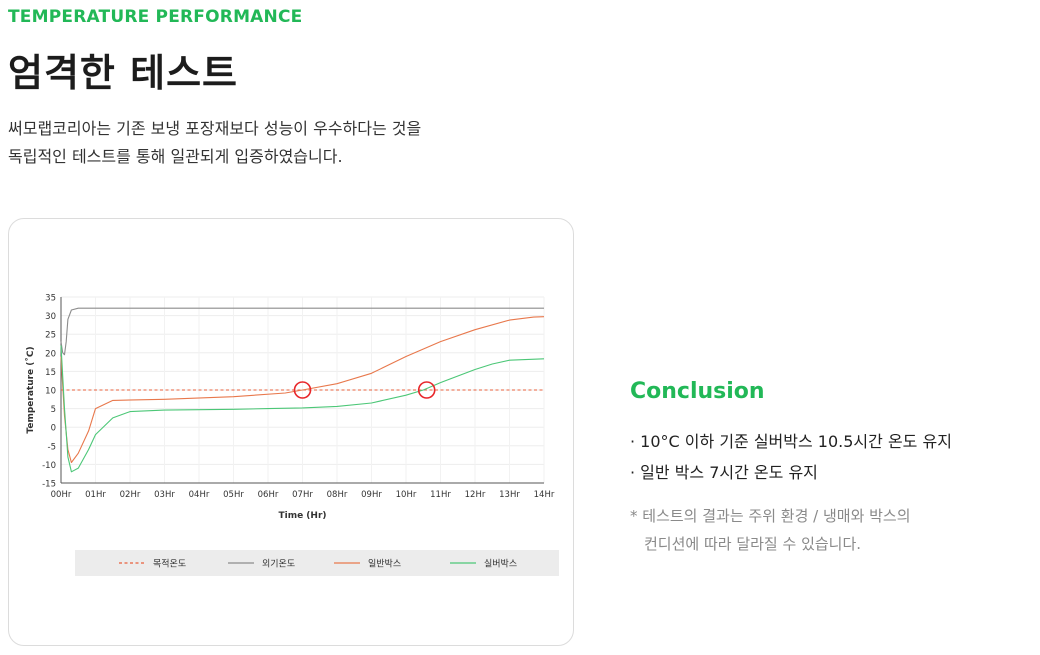 This screenshot has height=655, width=1040. I want to click on conclusion-title: Conclusion, so click(697, 391).